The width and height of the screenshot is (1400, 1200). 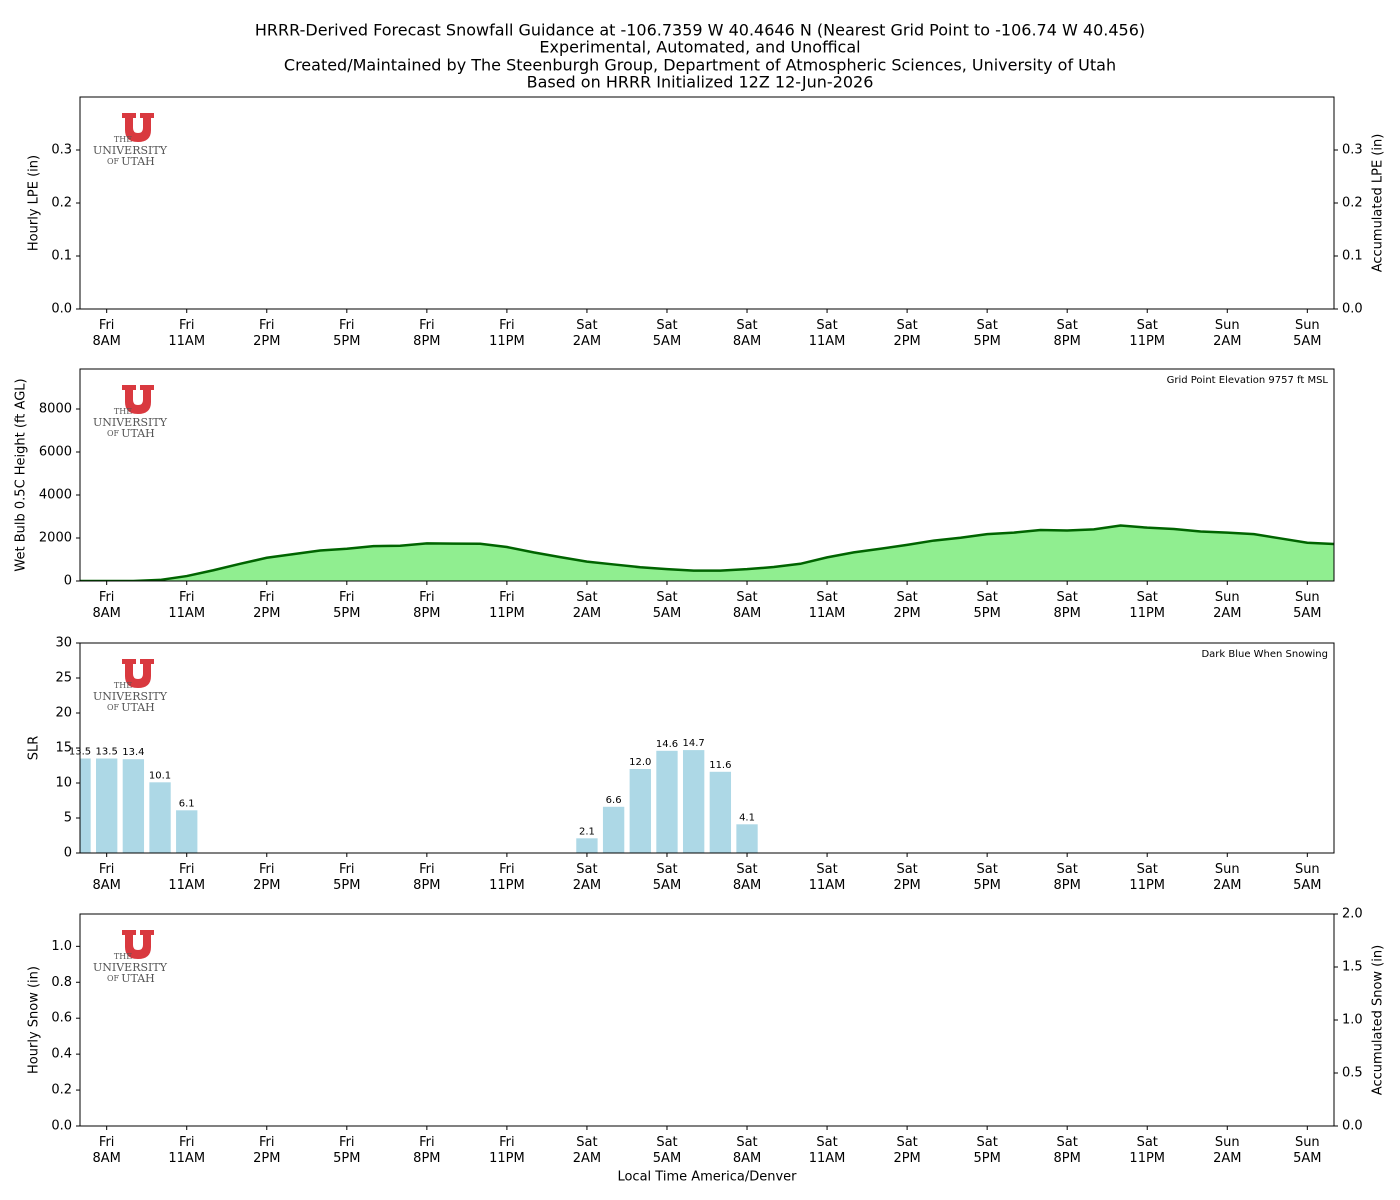 I want to click on y2-tick-label: 0.3, so click(x=1352, y=150).